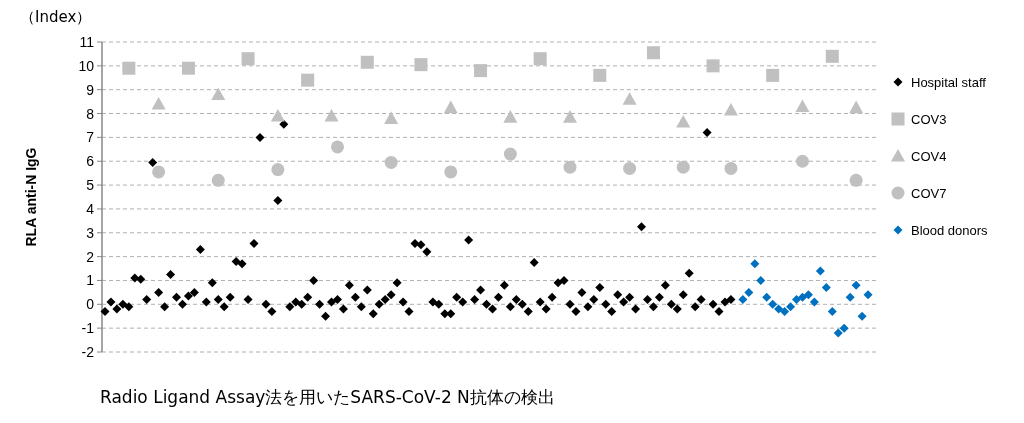 The width and height of the screenshot is (1024, 423). I want to click on y-tick-label: 6, so click(90, 161).